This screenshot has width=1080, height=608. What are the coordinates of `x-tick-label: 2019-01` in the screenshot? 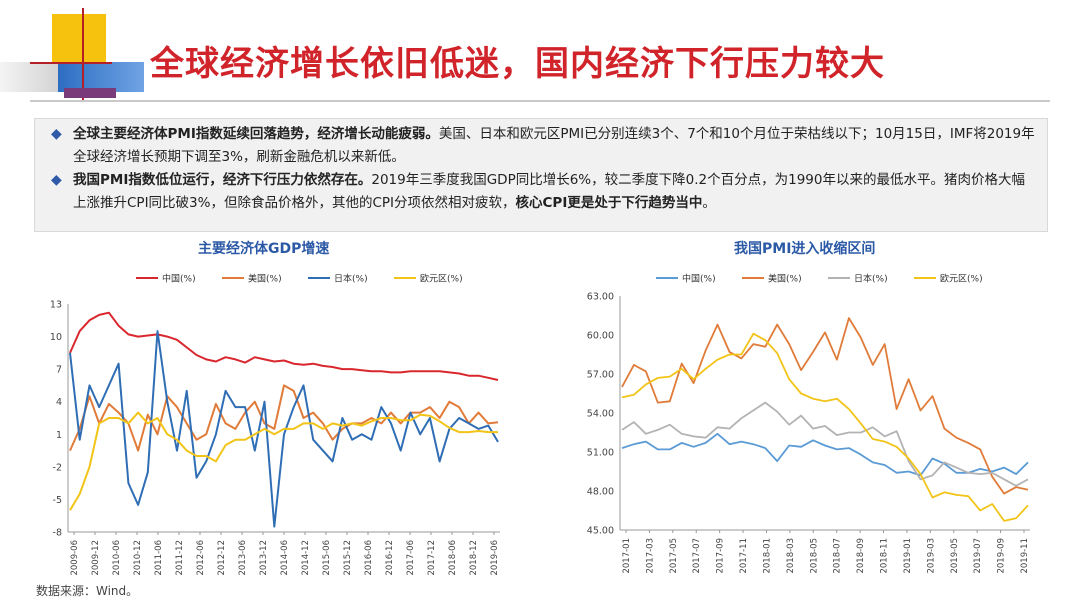 It's located at (908, 556).